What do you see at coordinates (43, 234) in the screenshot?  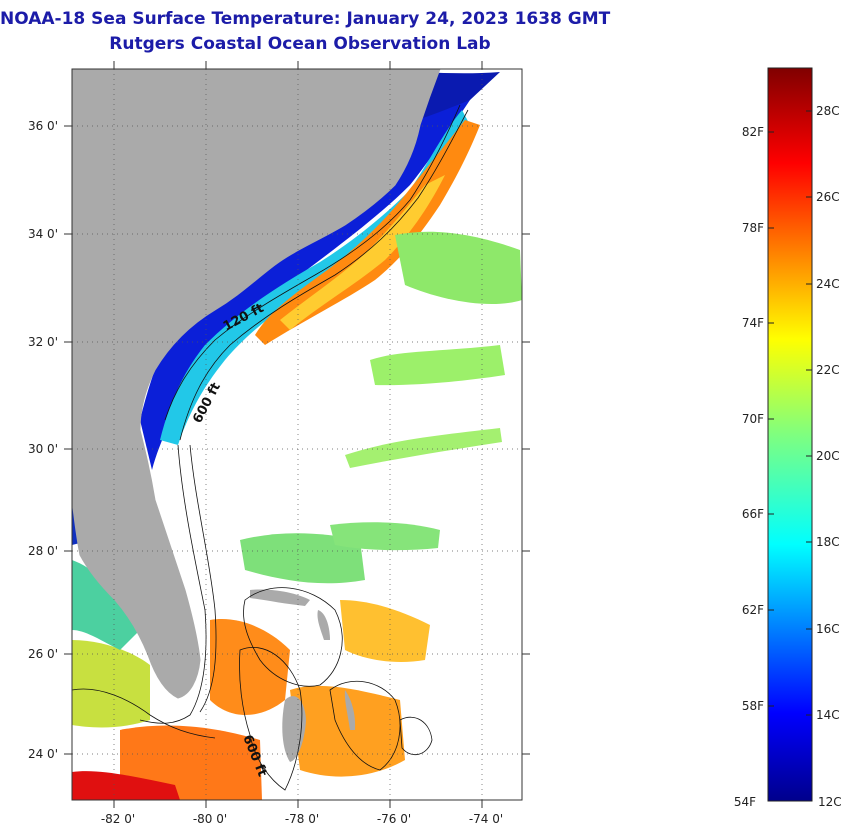 I see `lat-label: 34 0'` at bounding box center [43, 234].